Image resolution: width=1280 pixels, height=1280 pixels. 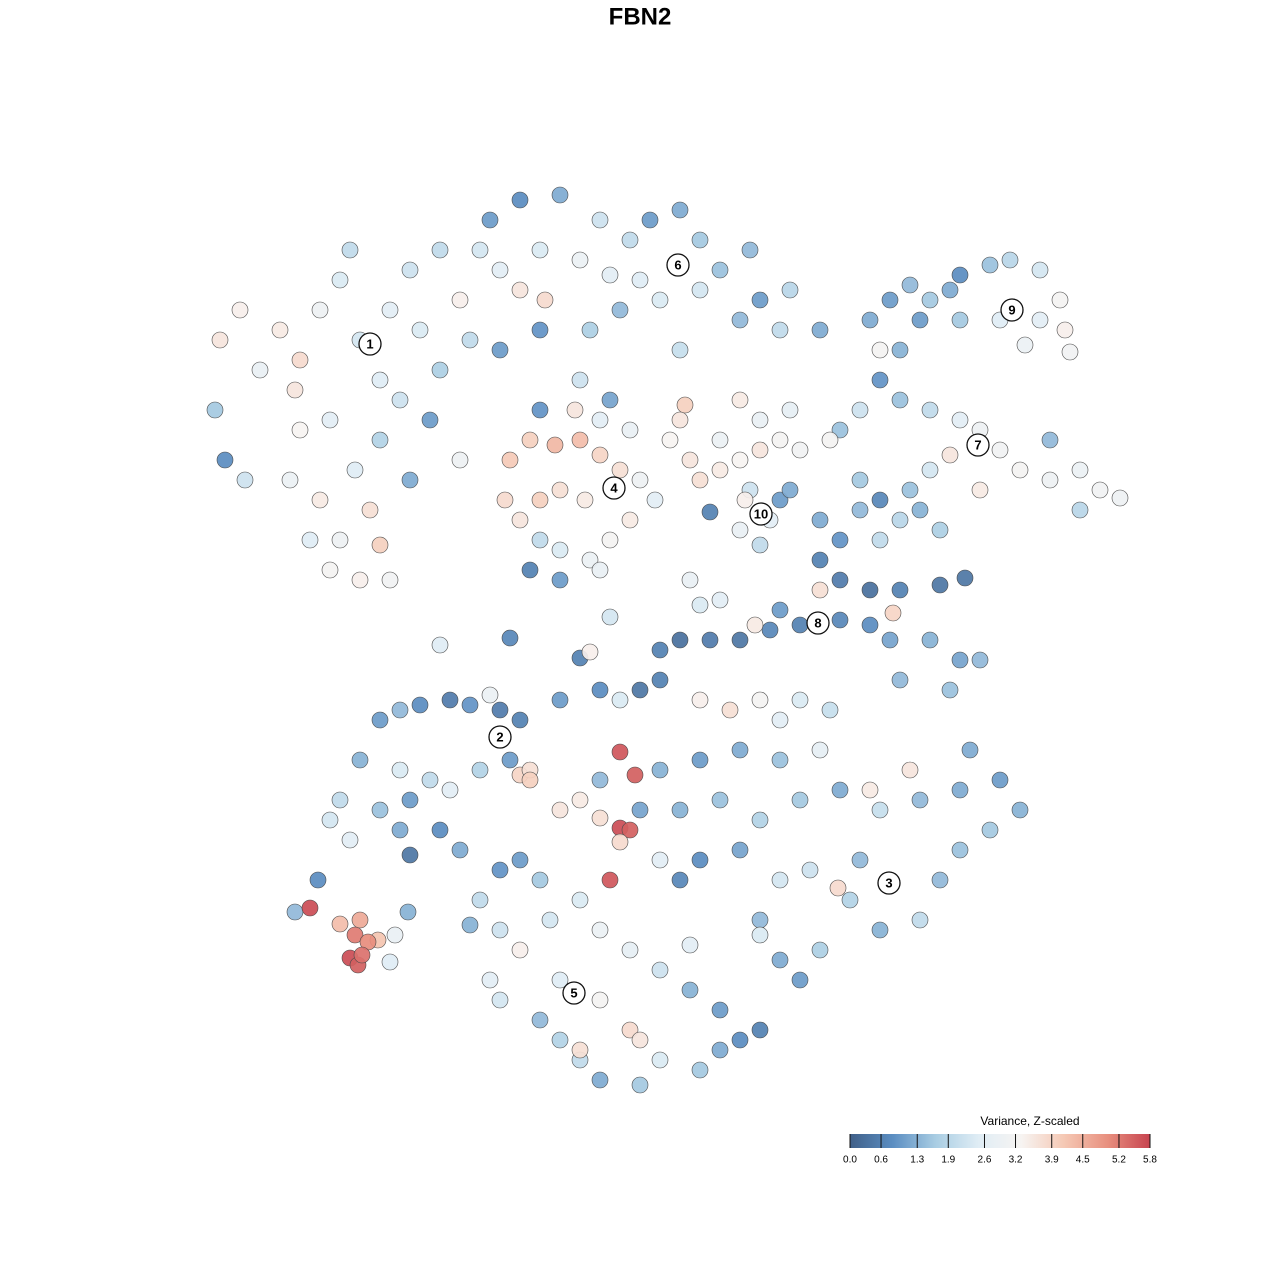 I want to click on cluster-label: 6, so click(x=677, y=264).